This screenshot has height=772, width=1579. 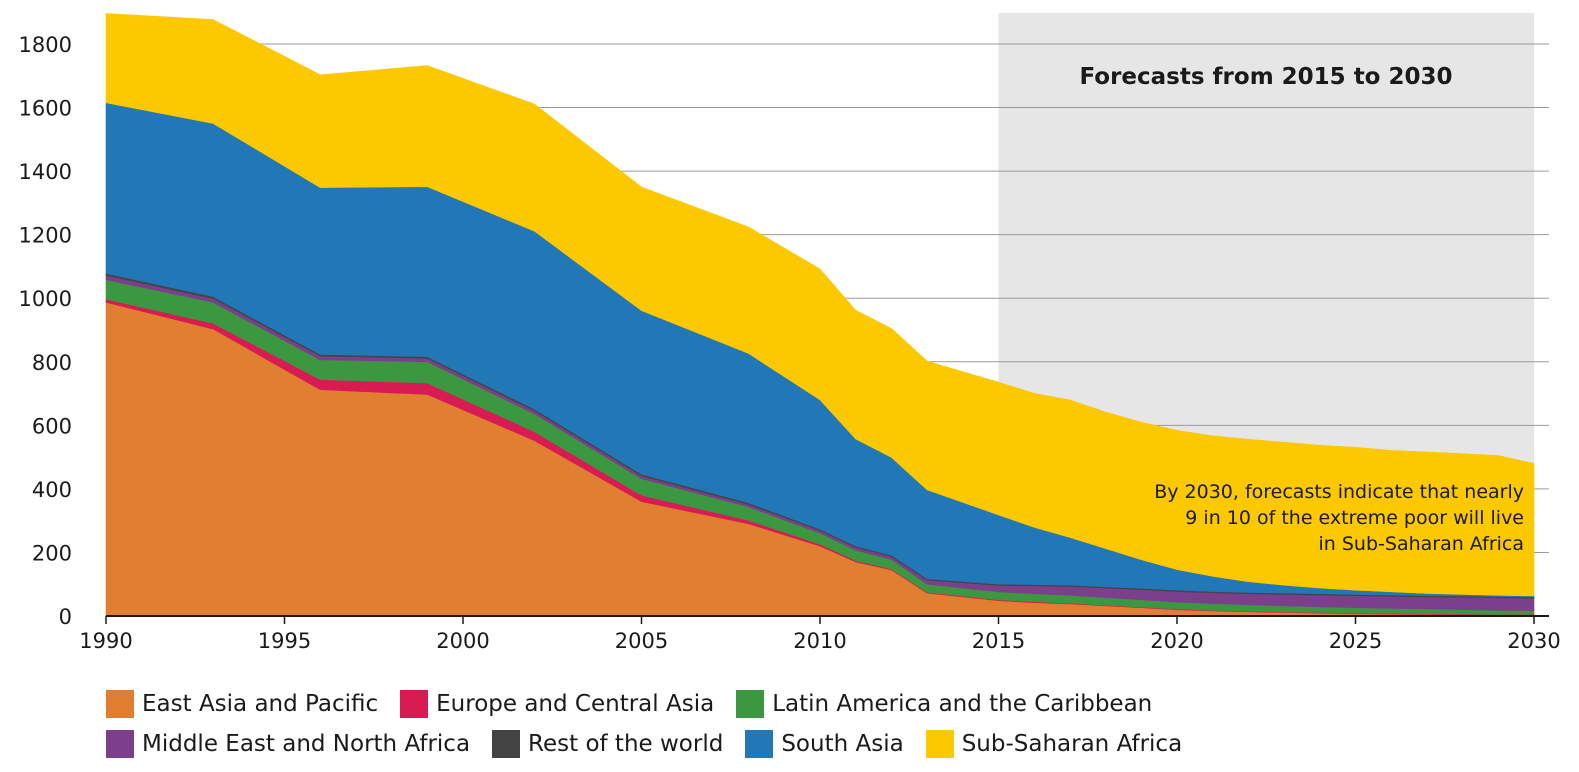 I want to click on legend-item: Middle East and North Africa, so click(x=288, y=744).